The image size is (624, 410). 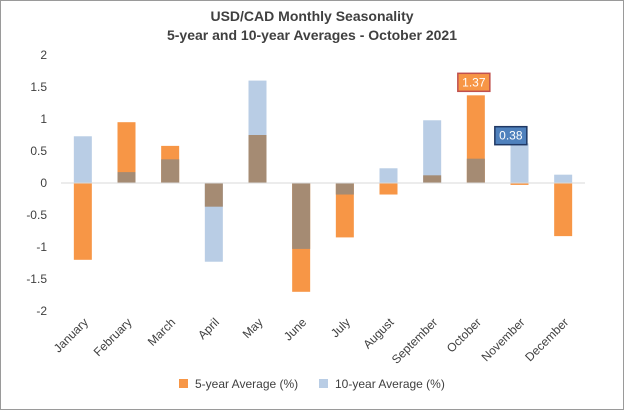 What do you see at coordinates (323, 383) in the screenshot?
I see `legend-swatch-10-year` at bounding box center [323, 383].